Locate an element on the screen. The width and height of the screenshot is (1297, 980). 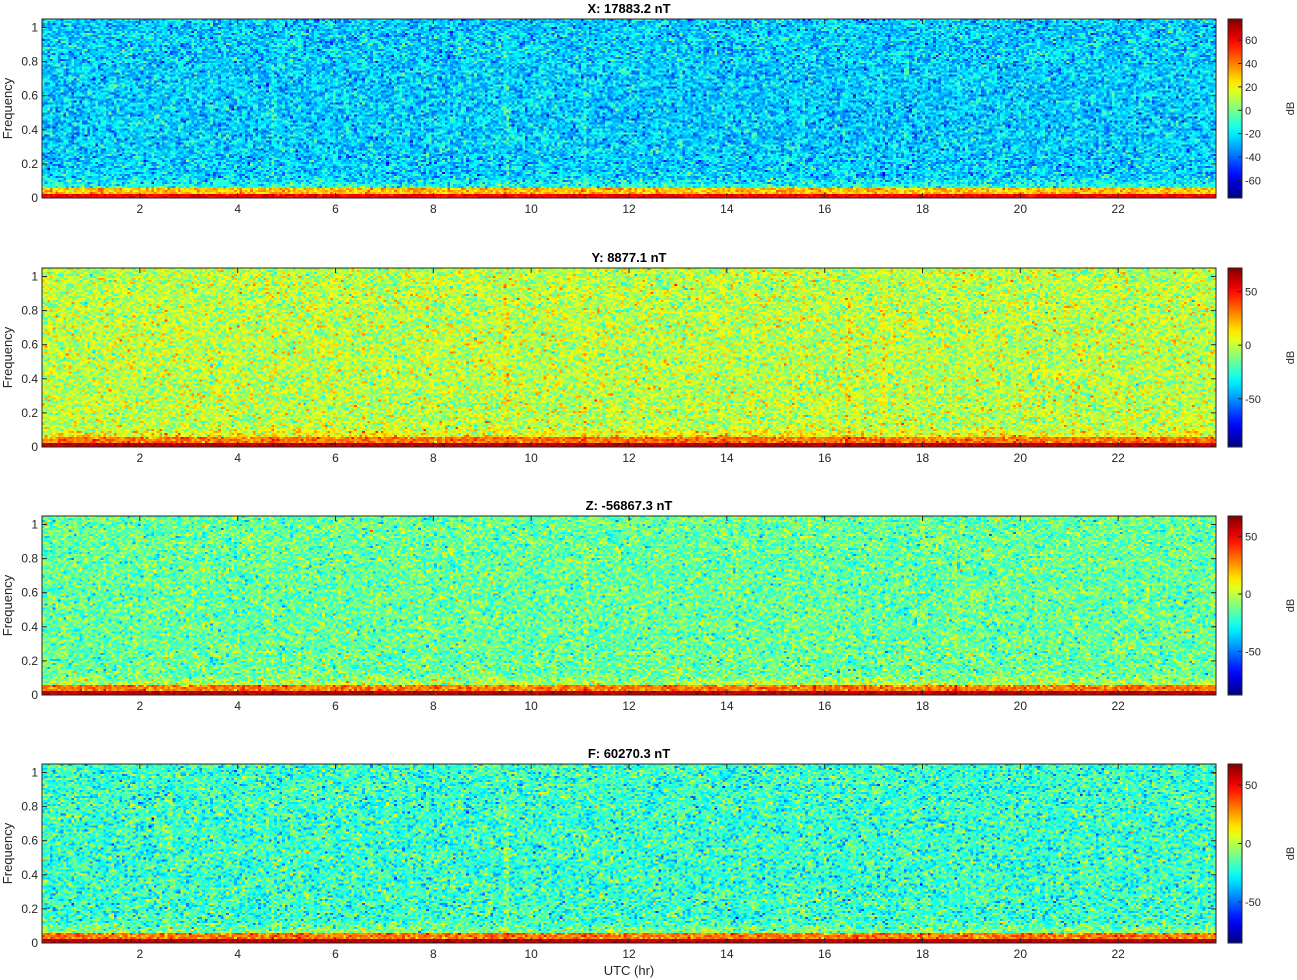
colorbar-tick-label: 20 is located at coordinates (1251, 88).